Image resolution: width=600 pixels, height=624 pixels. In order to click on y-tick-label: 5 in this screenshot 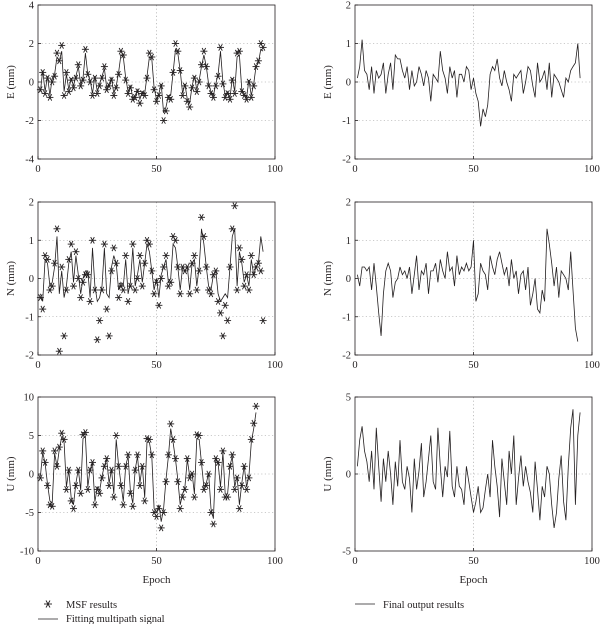, I will do `click(31, 436)`.